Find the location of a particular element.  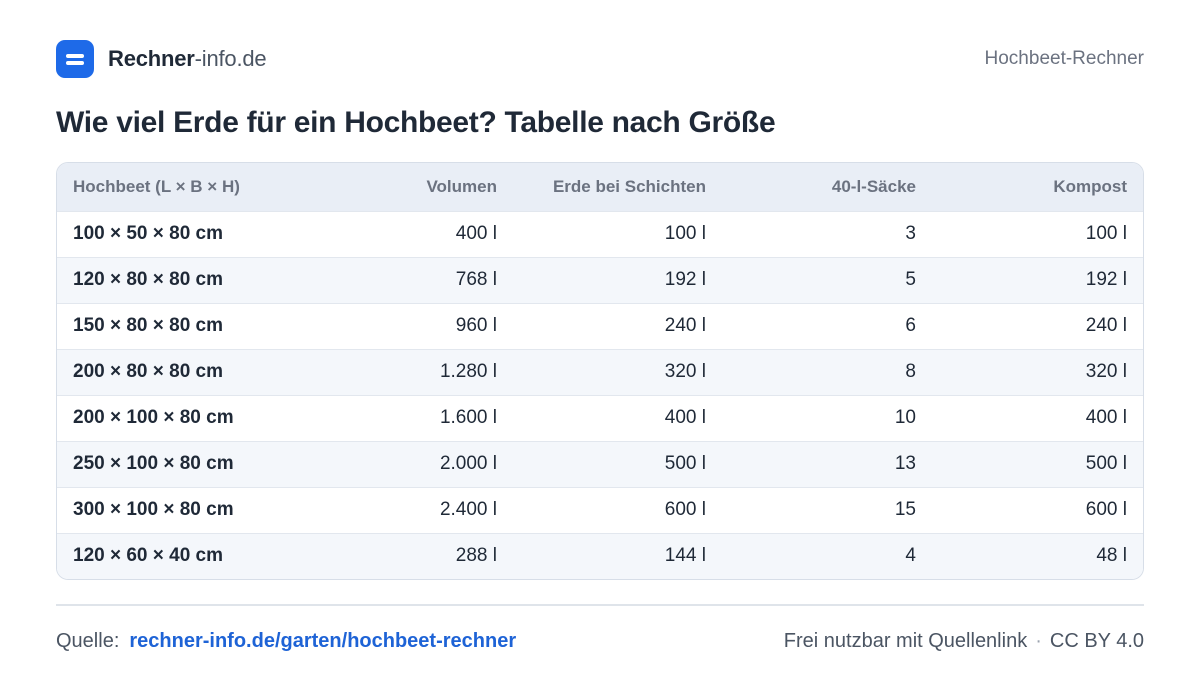

cell-soil-layers: 100 l is located at coordinates (685, 233).